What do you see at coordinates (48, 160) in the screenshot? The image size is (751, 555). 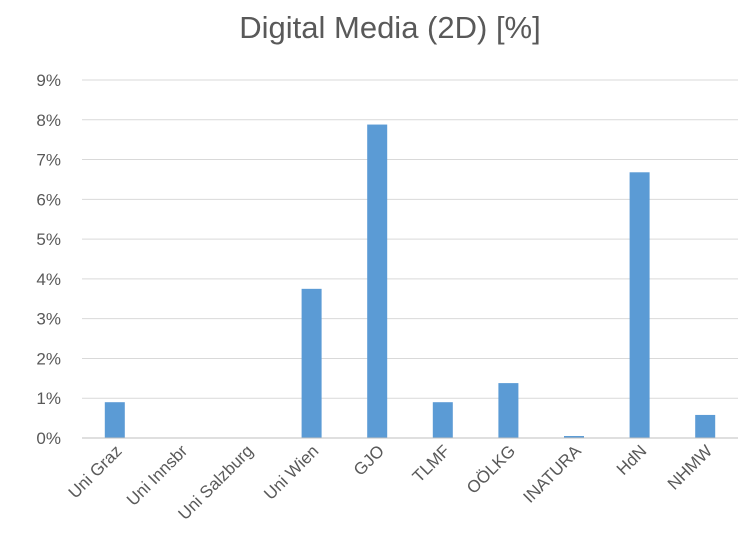 I see `y-tick-label: 7%` at bounding box center [48, 160].